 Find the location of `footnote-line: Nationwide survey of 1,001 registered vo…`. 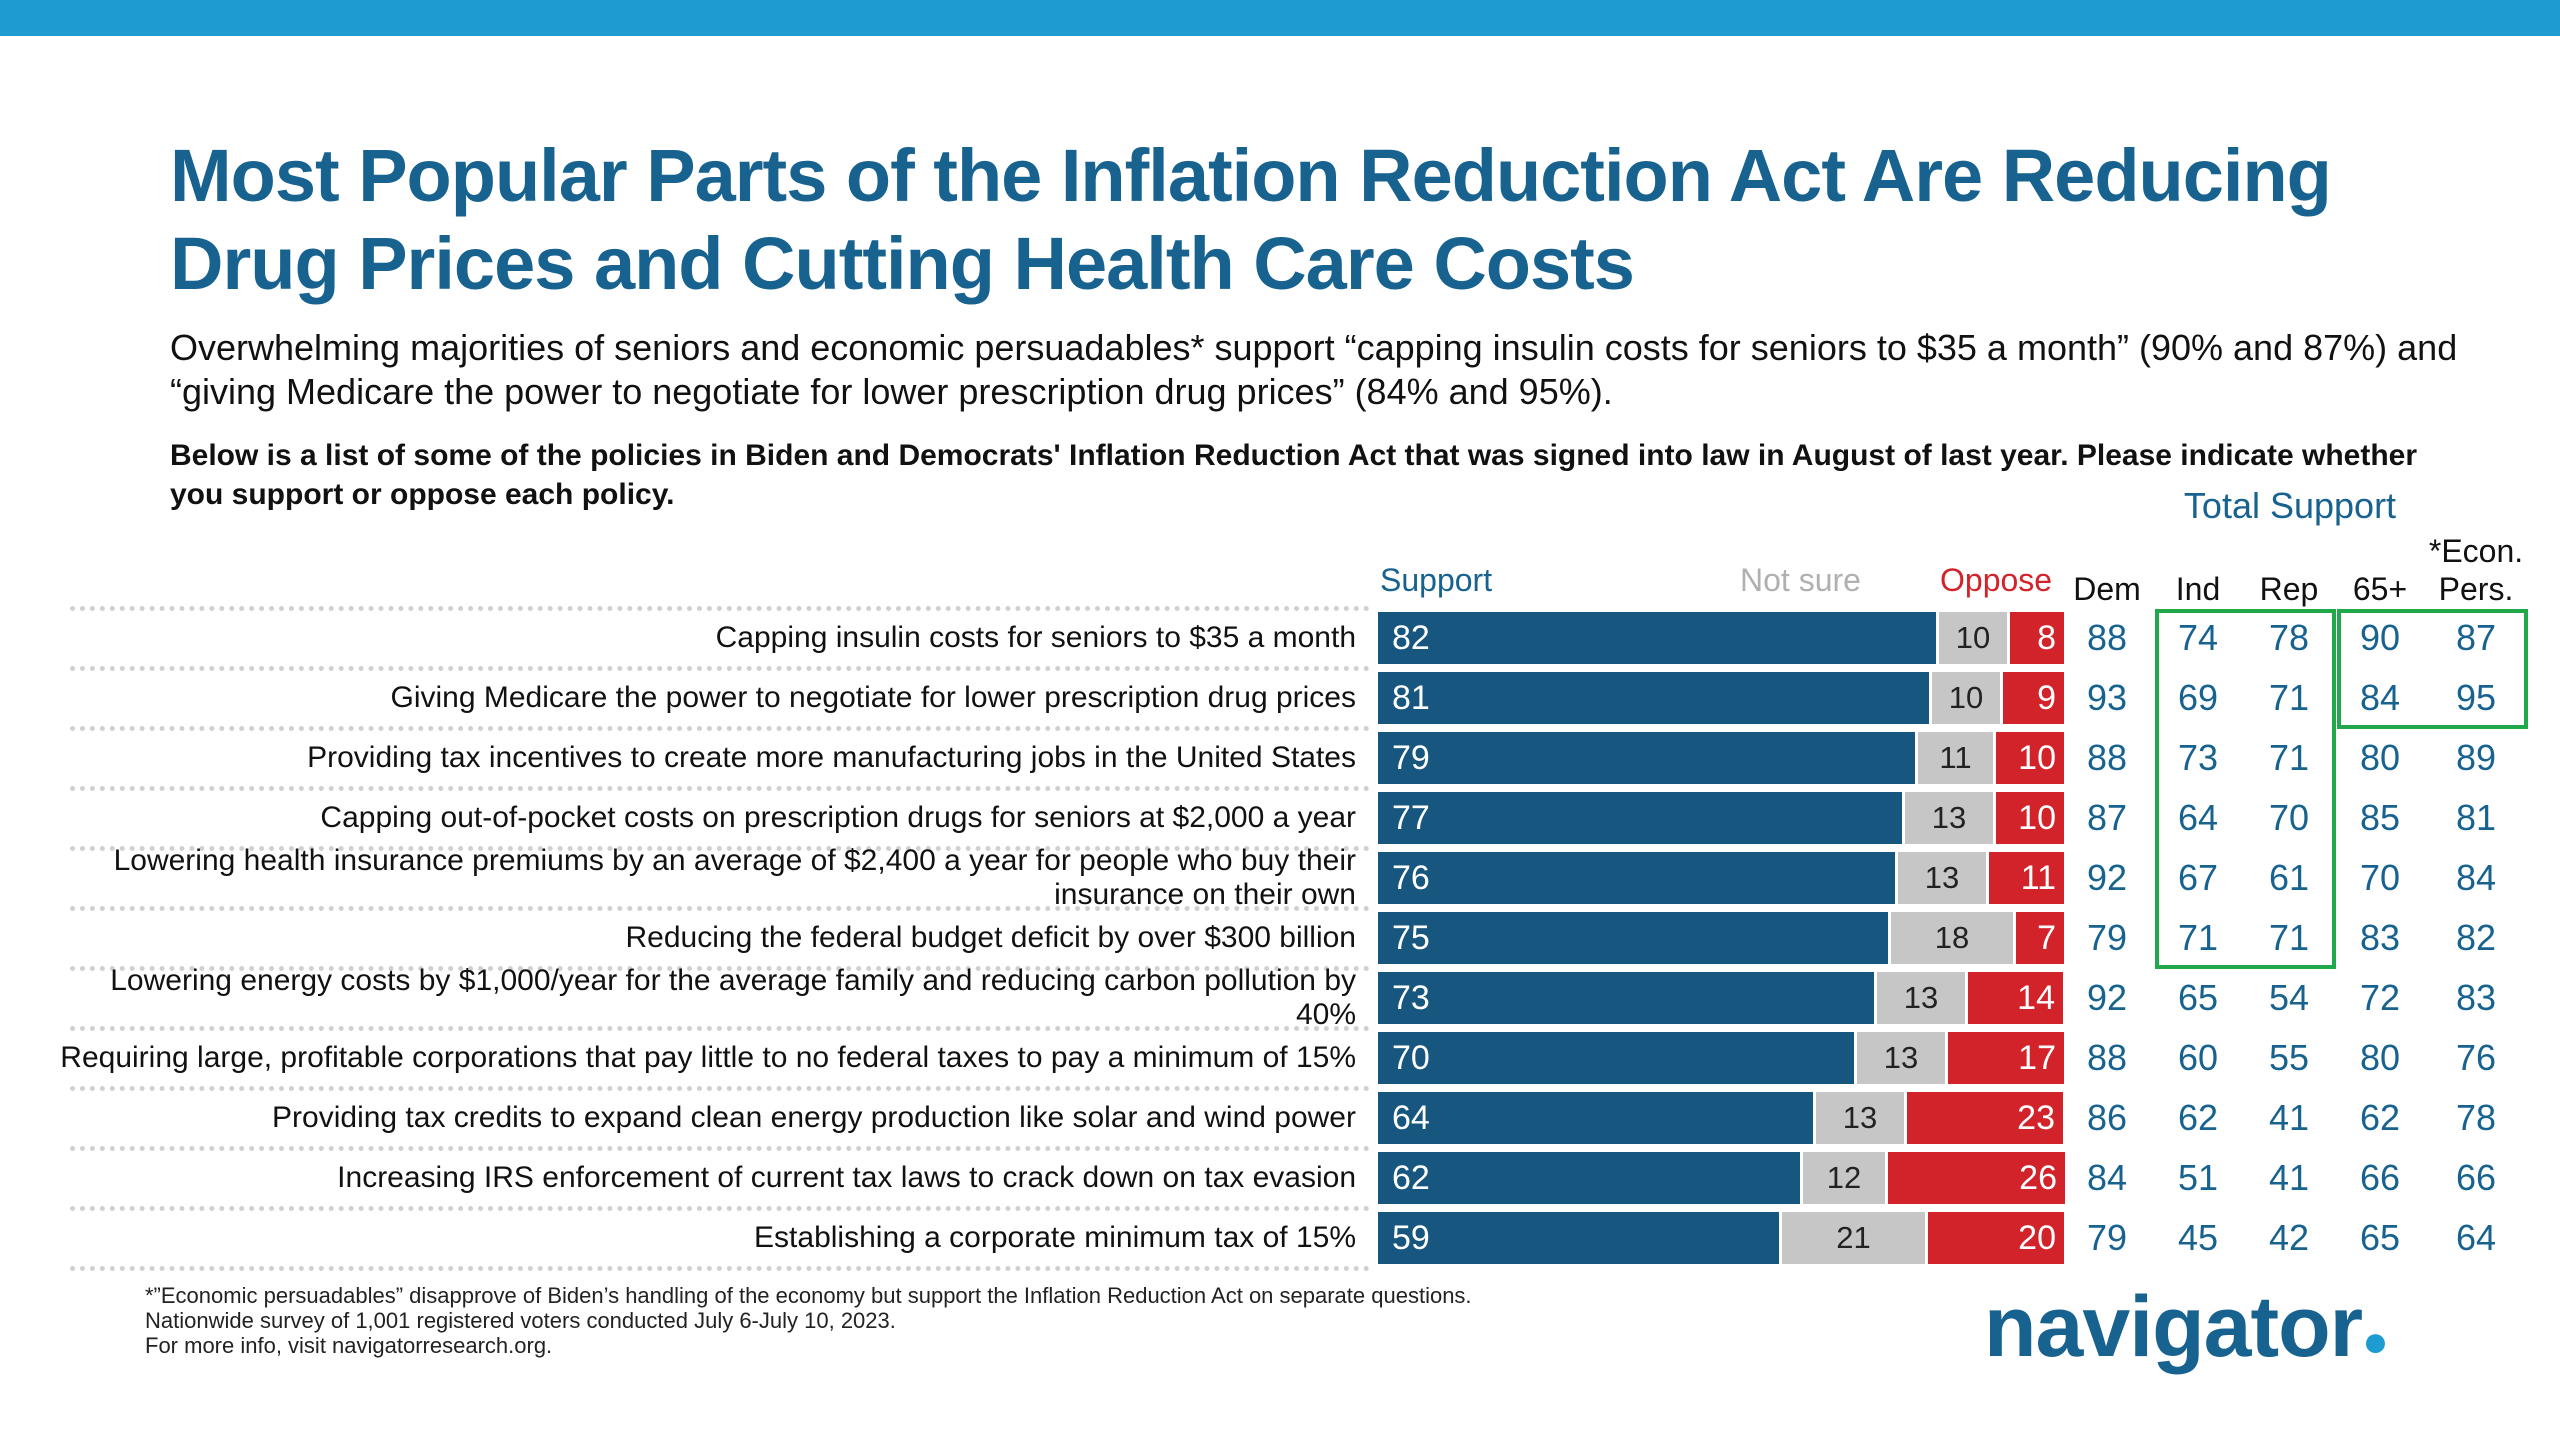

footnote-line: Nationwide survey of 1,001 registered vo… is located at coordinates (520, 1320).